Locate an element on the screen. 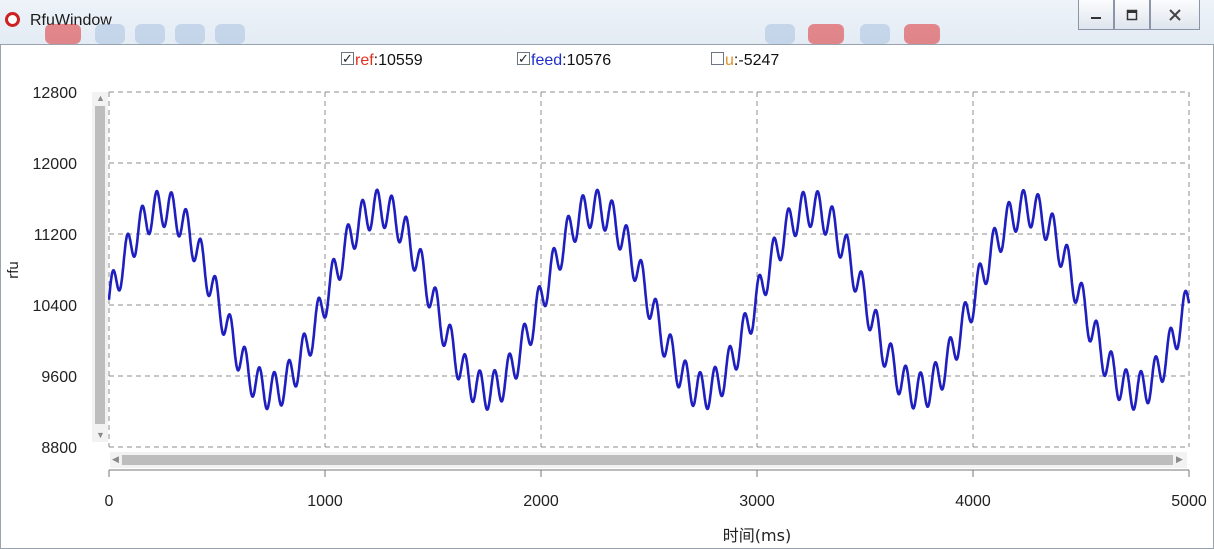 Image resolution: width=1214 pixels, height=549 pixels. legend-item-feed: ✓ feed:10576 is located at coordinates (564, 59).